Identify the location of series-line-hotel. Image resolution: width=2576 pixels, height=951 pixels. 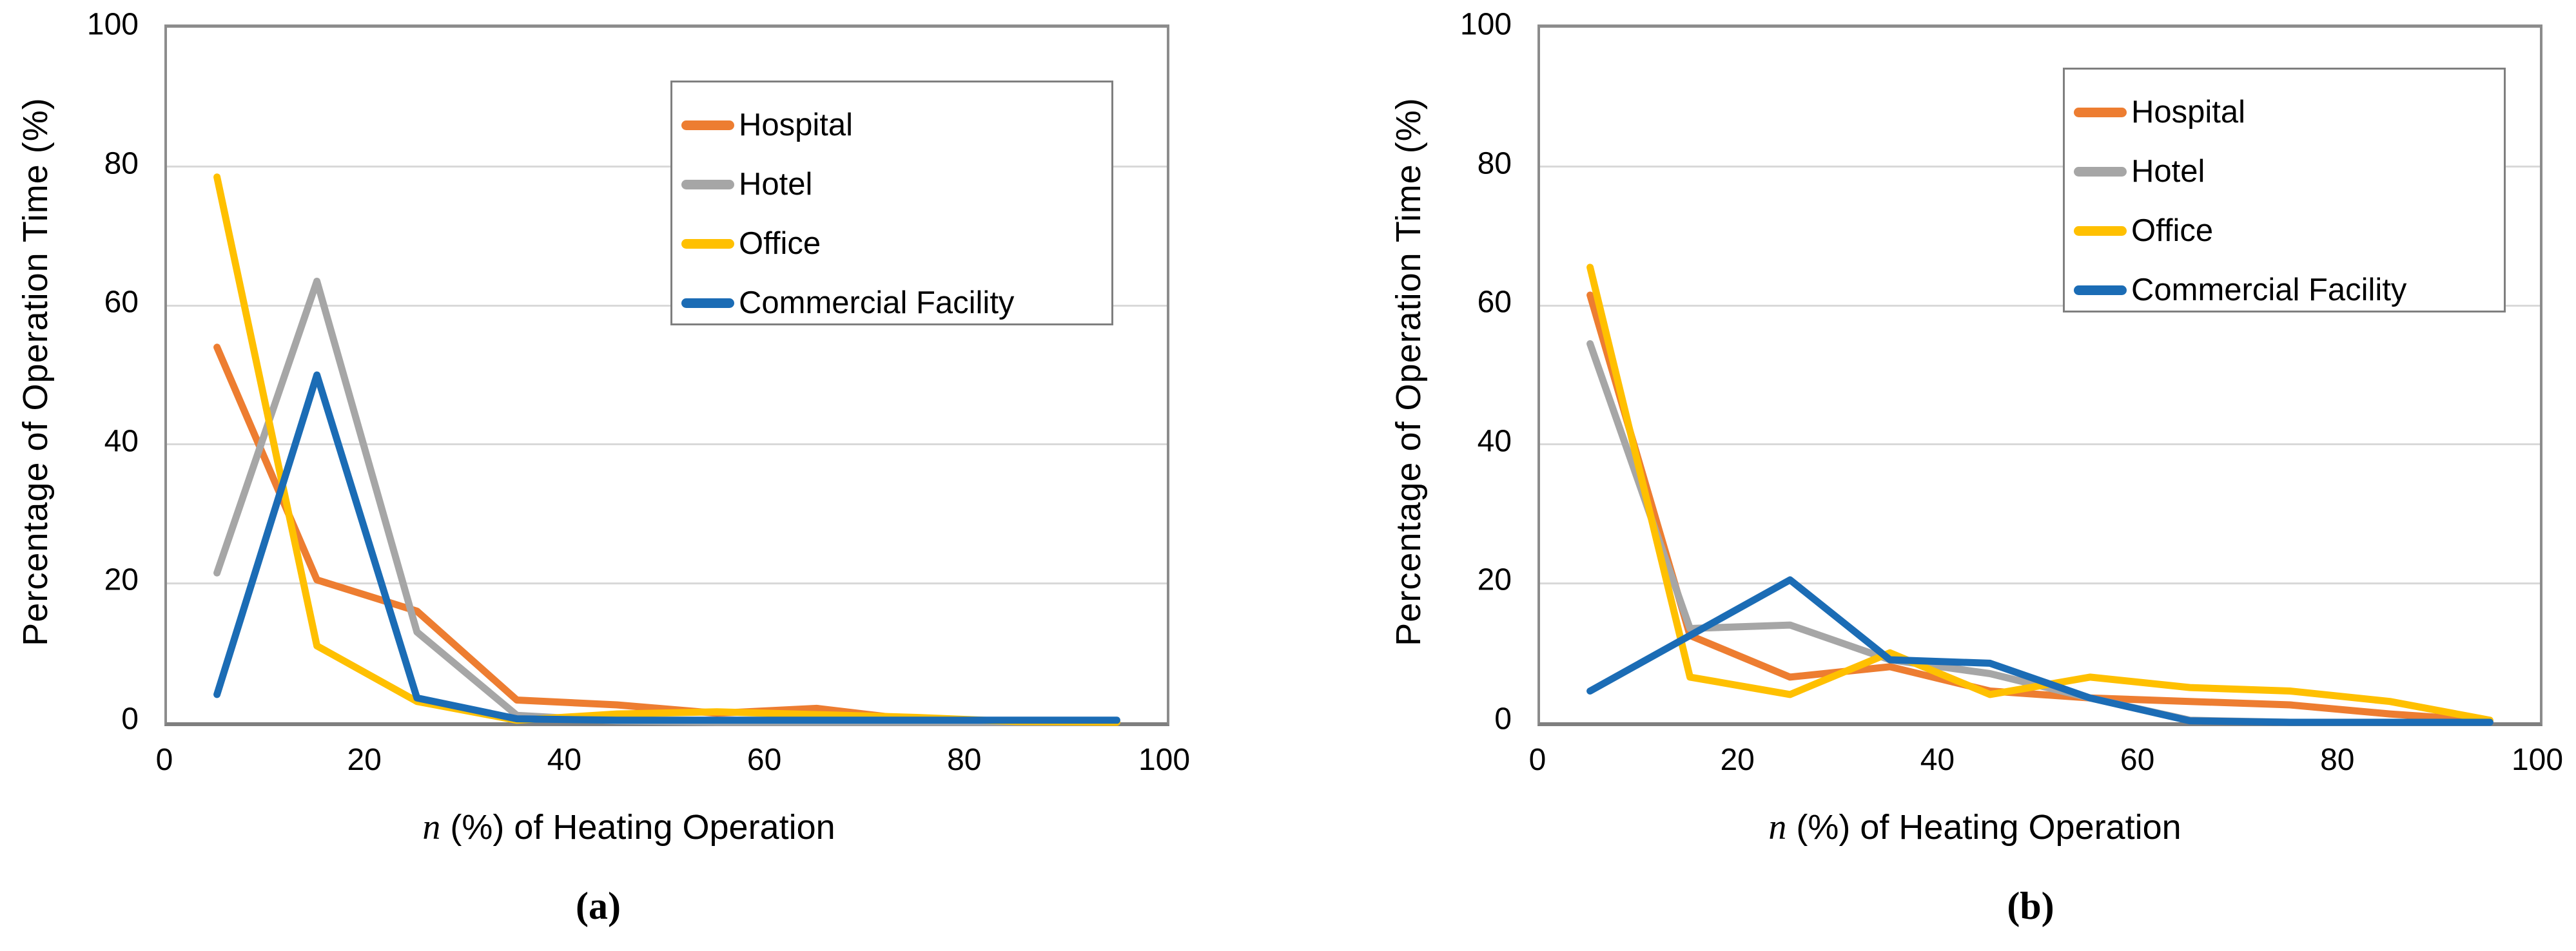
(2039, 533).